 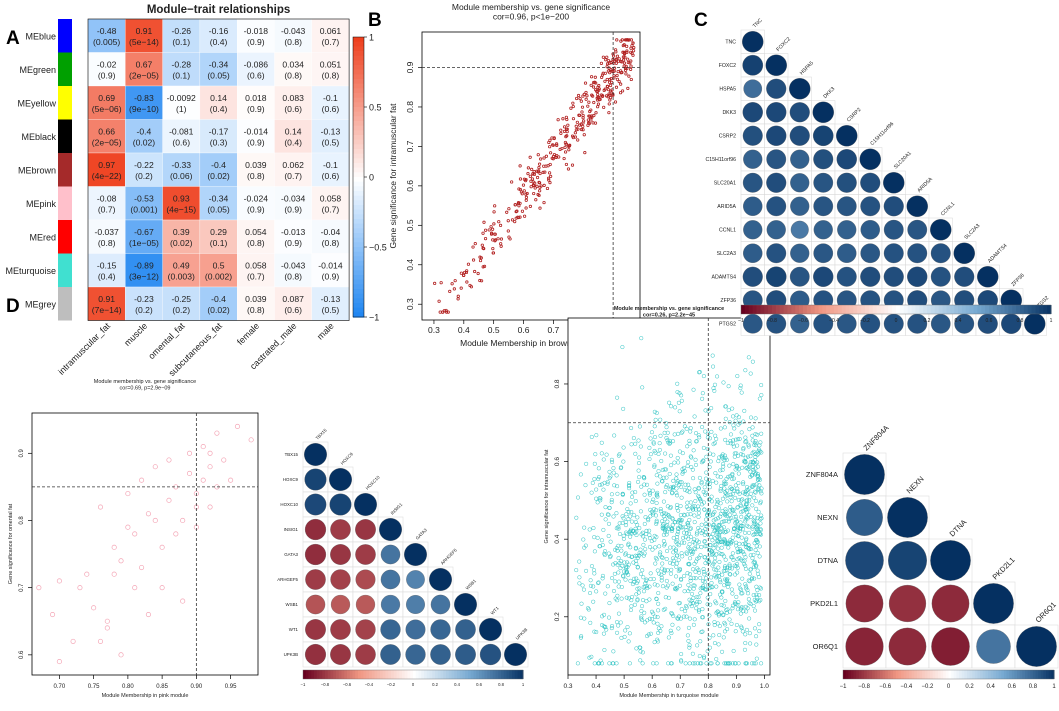 I want to click on gene-row-label: ZFP36, so click(x=728, y=301).